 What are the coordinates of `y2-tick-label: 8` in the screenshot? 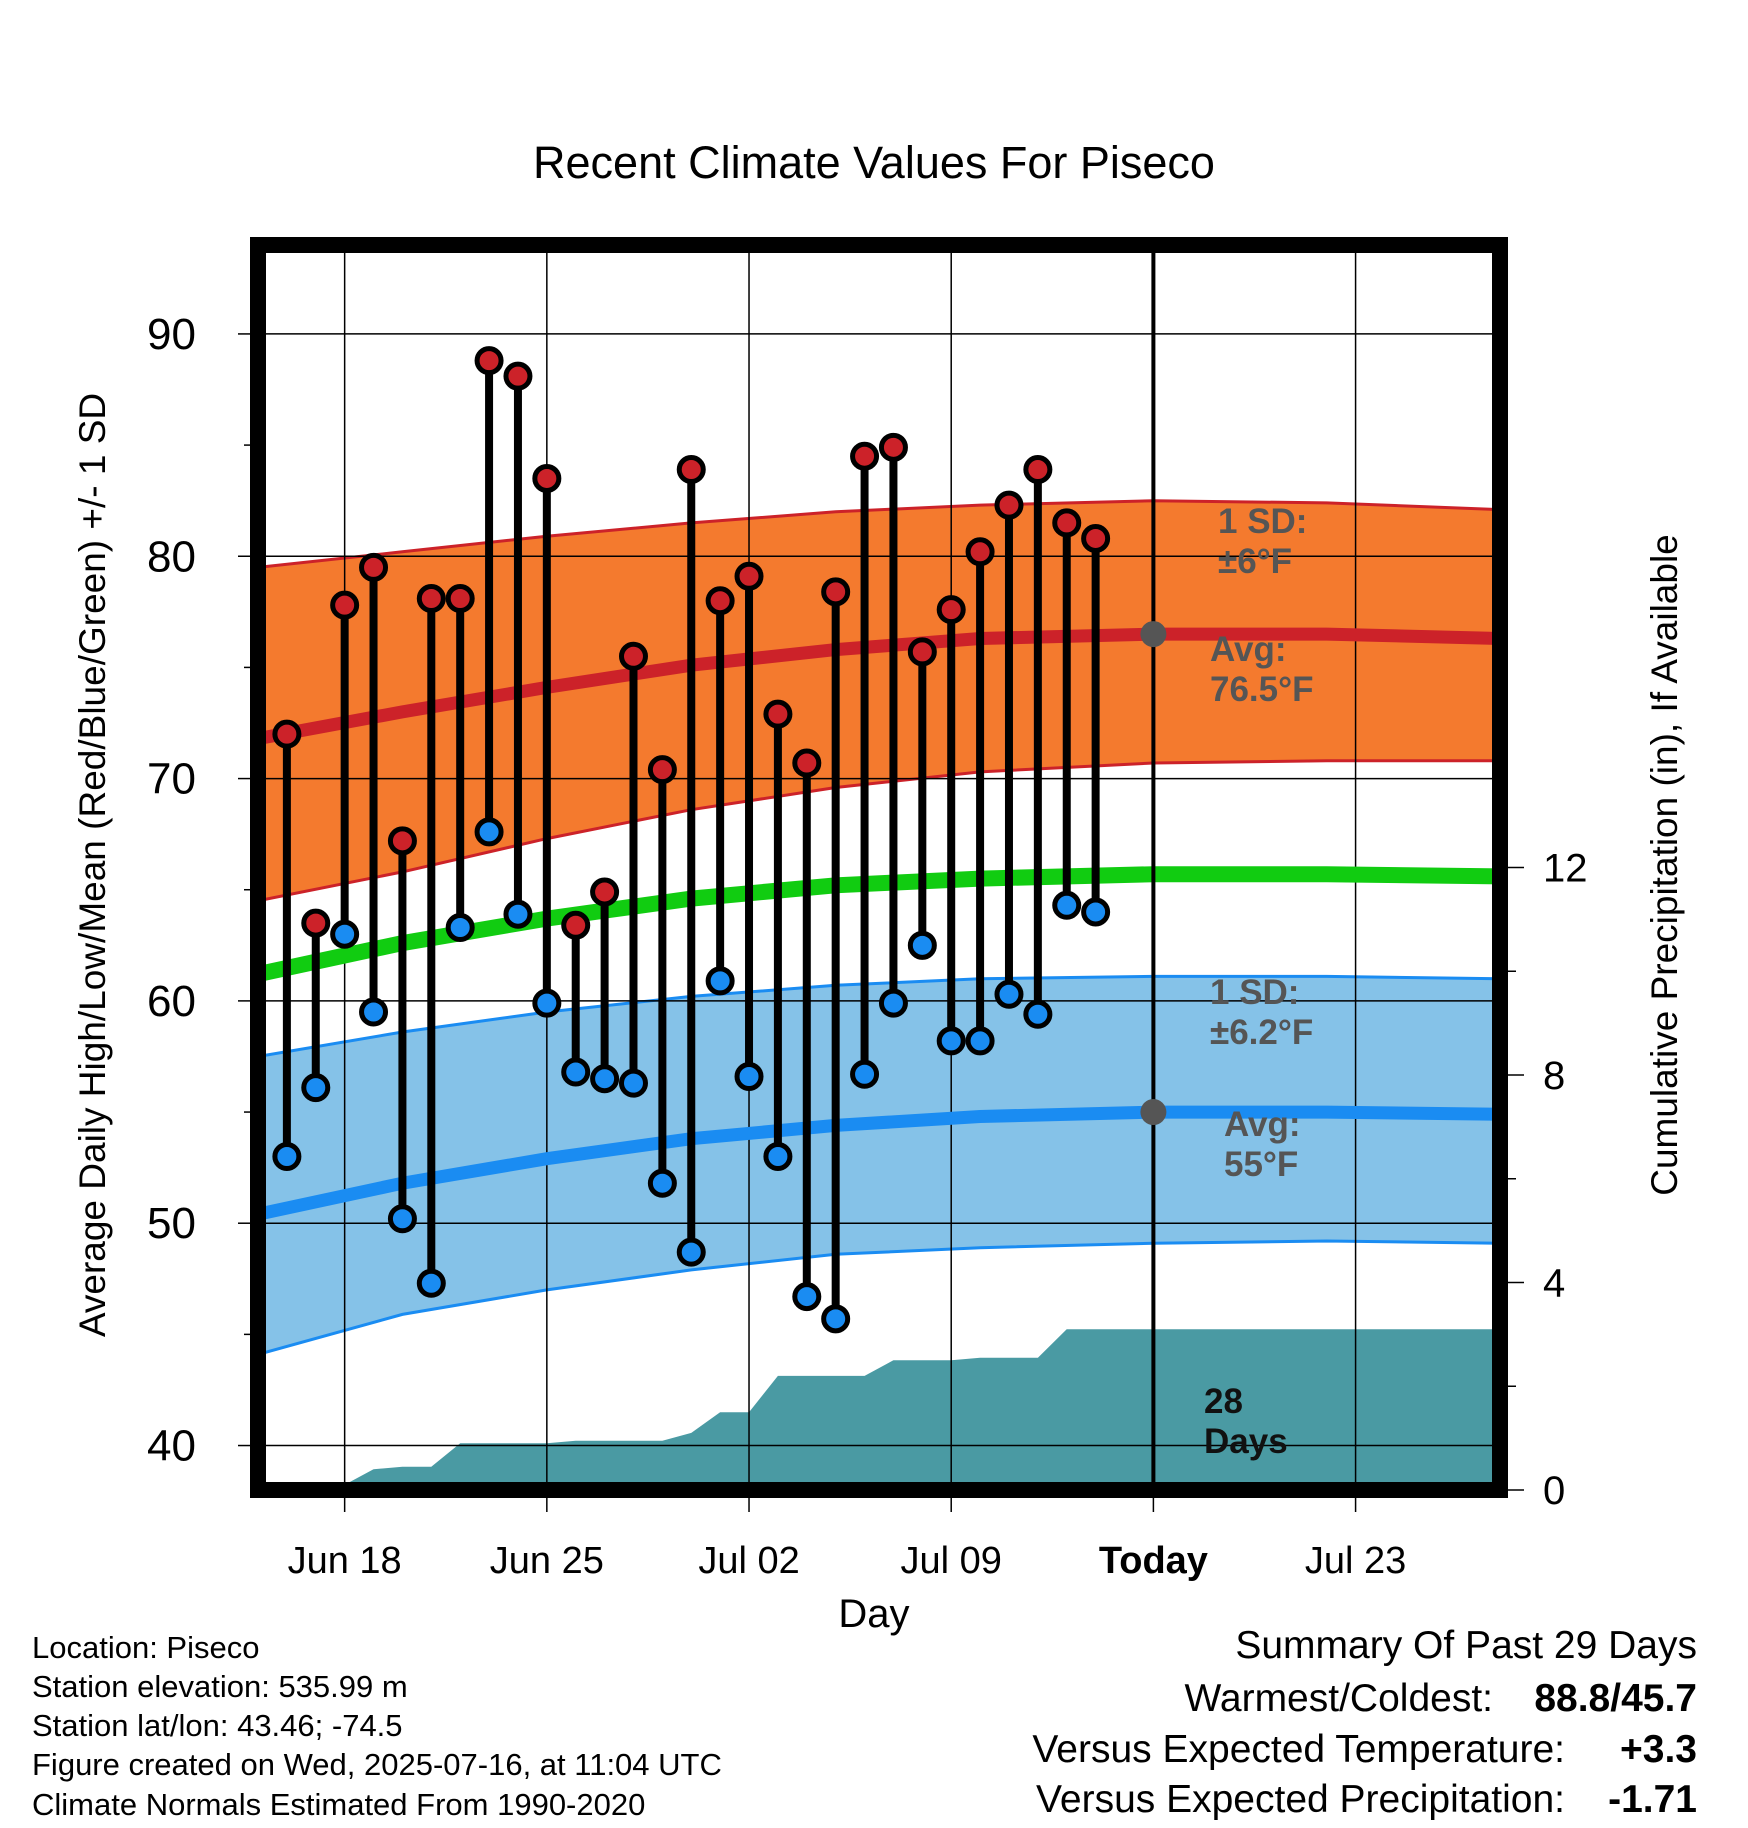 It's located at (1554, 1076).